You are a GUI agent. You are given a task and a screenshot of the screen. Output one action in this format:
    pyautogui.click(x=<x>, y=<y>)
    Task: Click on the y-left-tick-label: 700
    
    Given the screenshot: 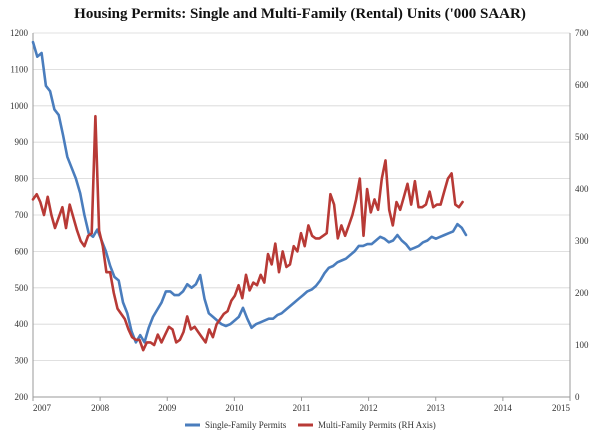 What is the action you would take?
    pyautogui.click(x=22, y=215)
    